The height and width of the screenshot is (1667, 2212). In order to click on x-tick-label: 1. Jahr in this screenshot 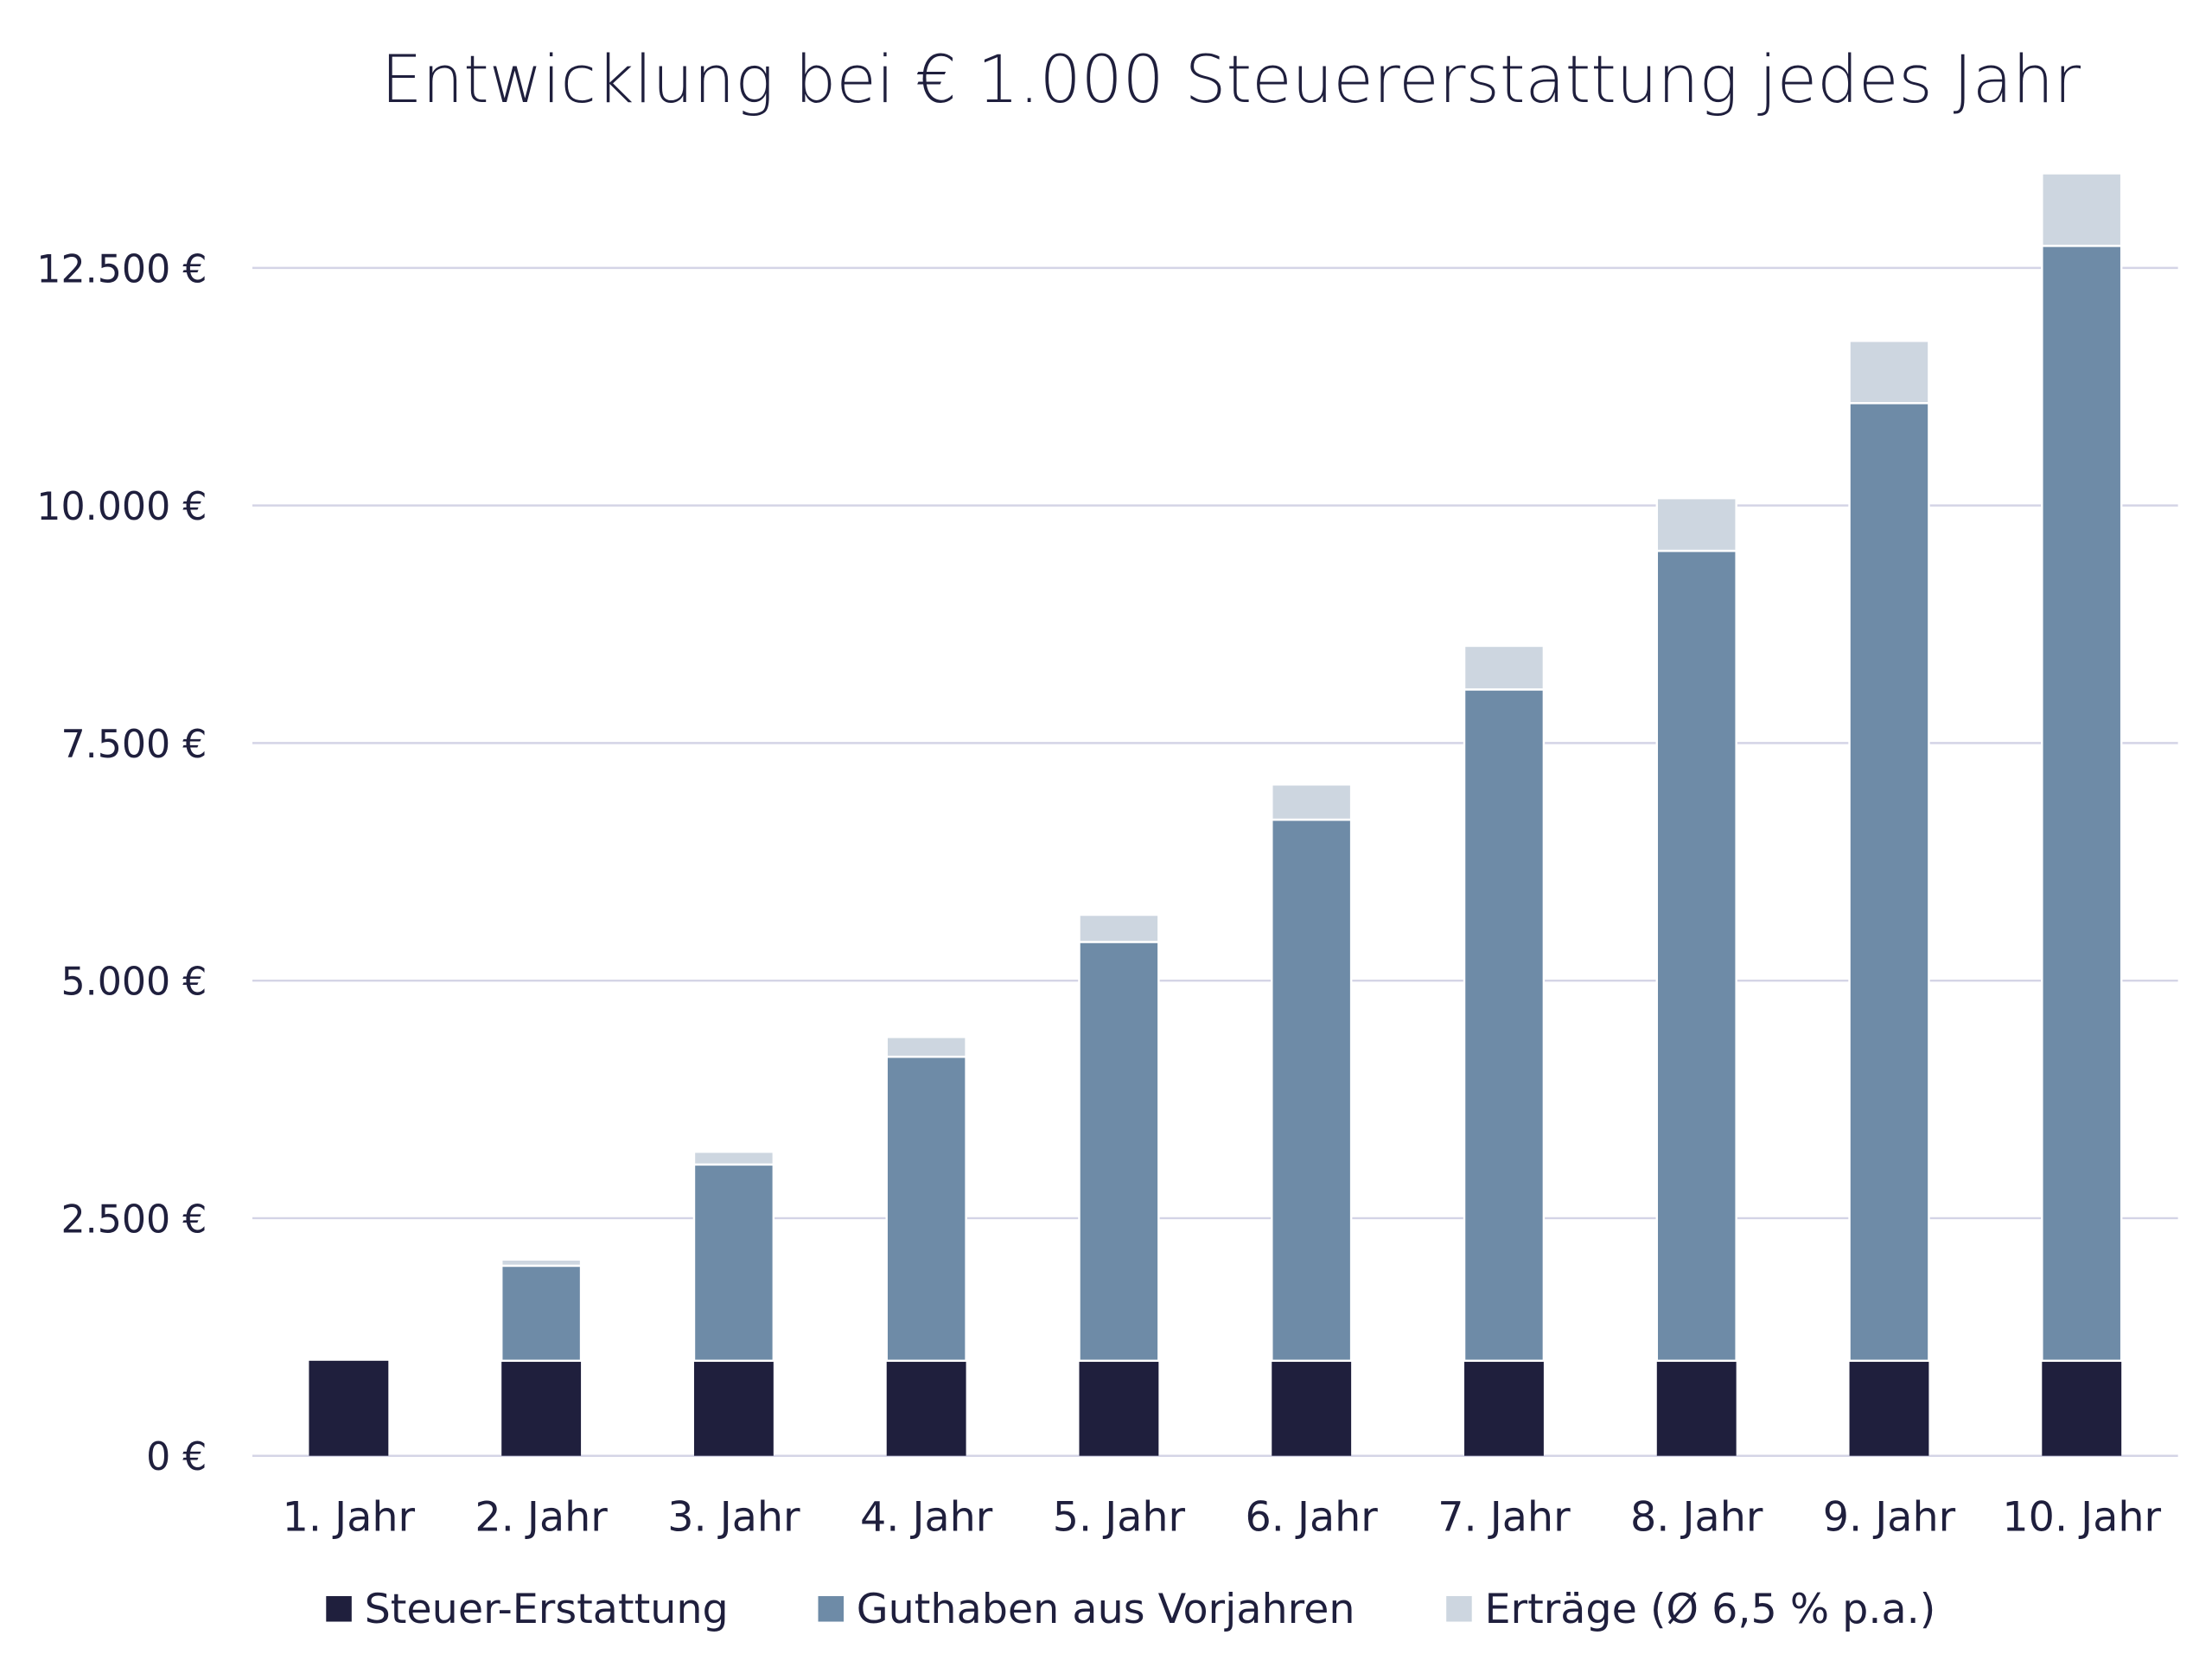, I will do `click(349, 1518)`.